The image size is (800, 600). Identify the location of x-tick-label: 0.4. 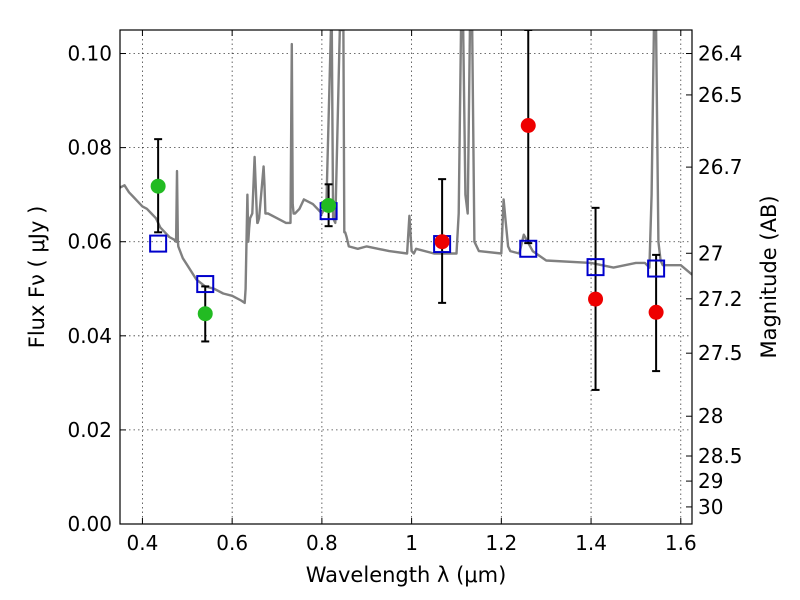
(143, 543).